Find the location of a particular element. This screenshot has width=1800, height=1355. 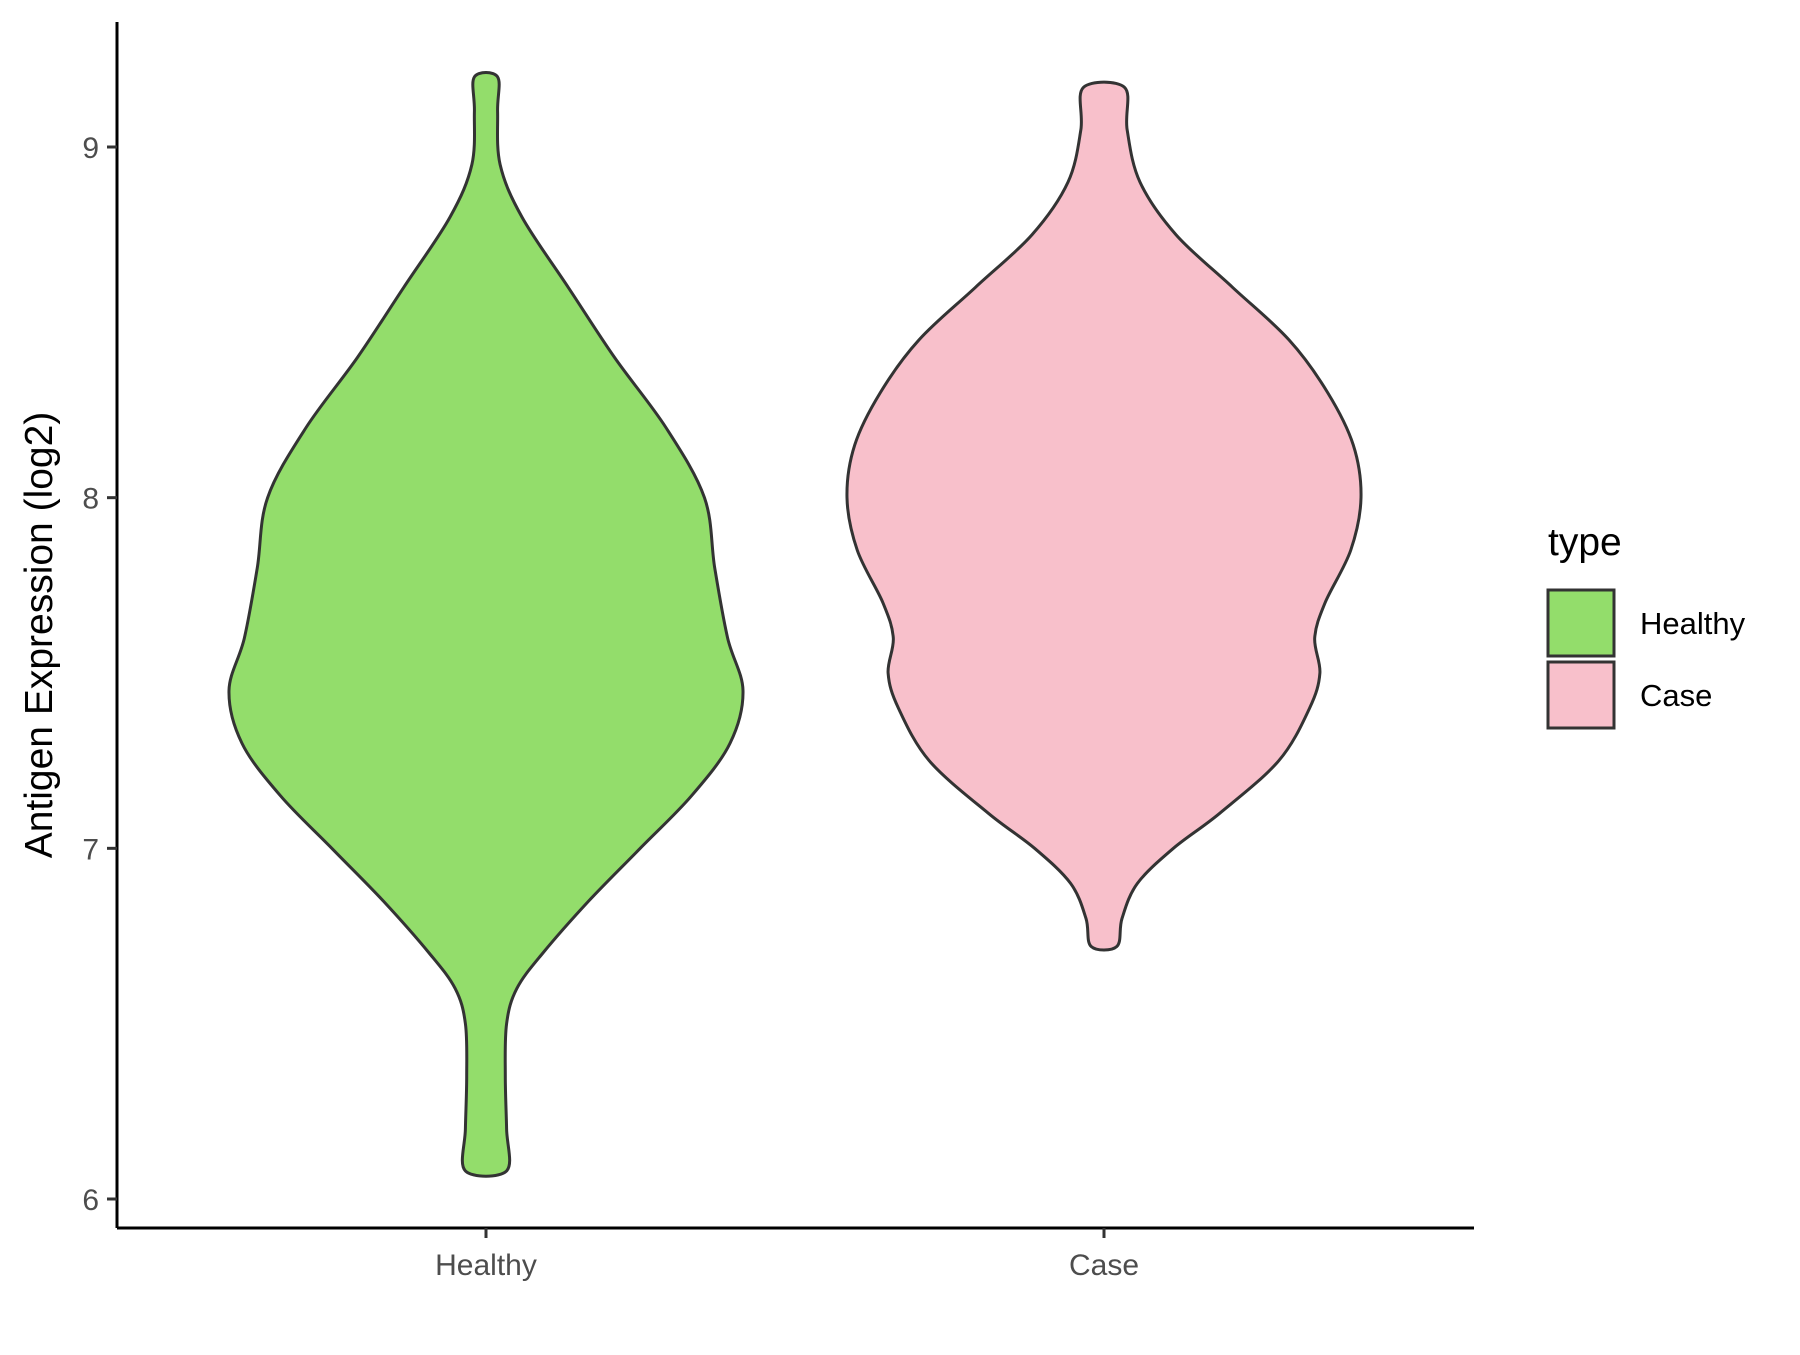

y-axis-title: Antigen Expression (log2) is located at coordinates (39, 635).